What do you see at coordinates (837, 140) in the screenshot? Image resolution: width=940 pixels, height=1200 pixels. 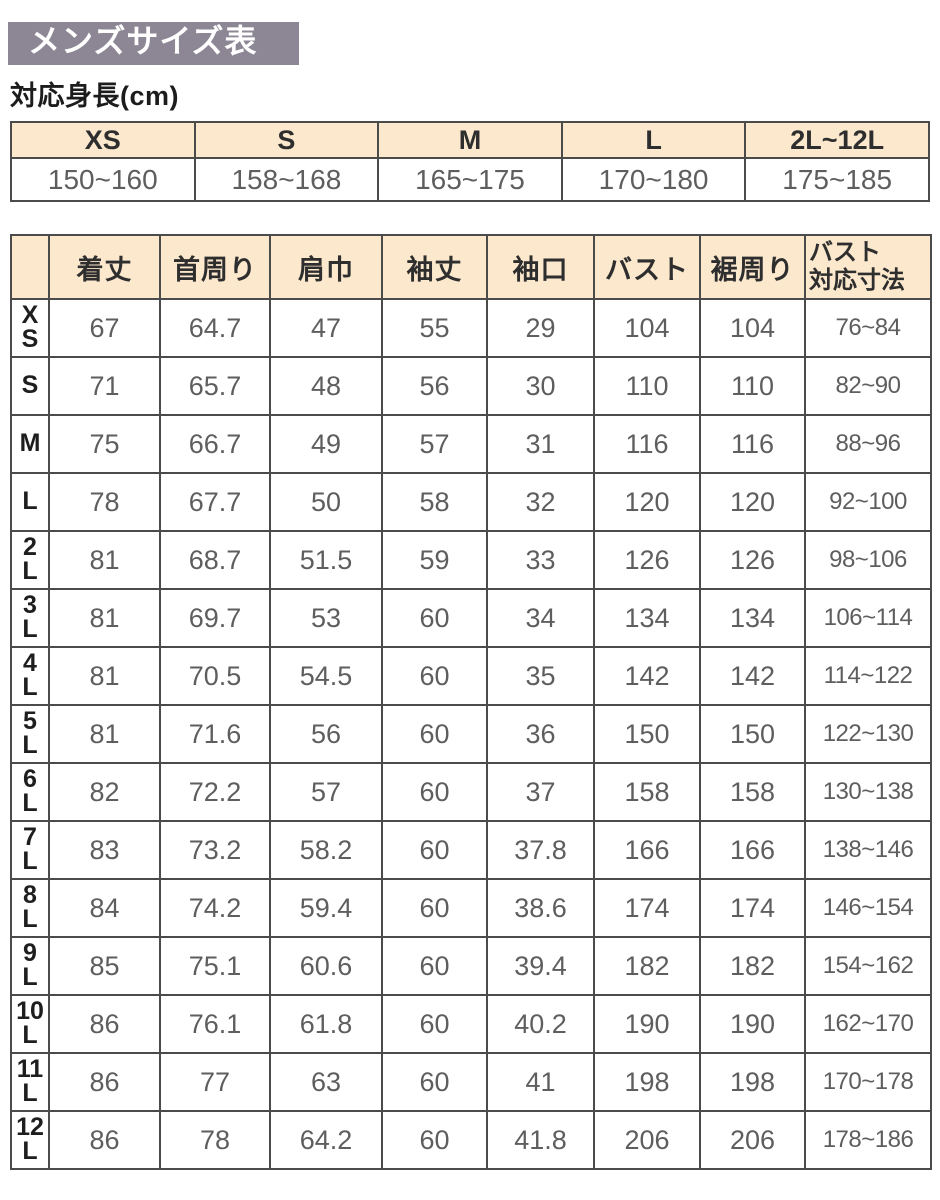 I see `height-col-header: 2L~12L` at bounding box center [837, 140].